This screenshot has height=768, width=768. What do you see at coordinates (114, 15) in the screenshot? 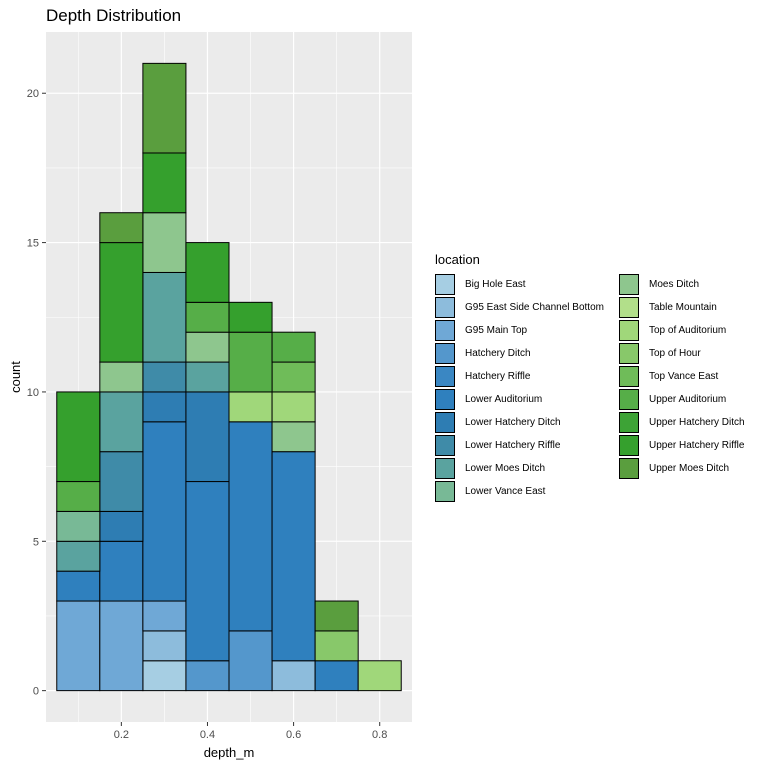
I see `chart-title: Depth Distribution` at bounding box center [114, 15].